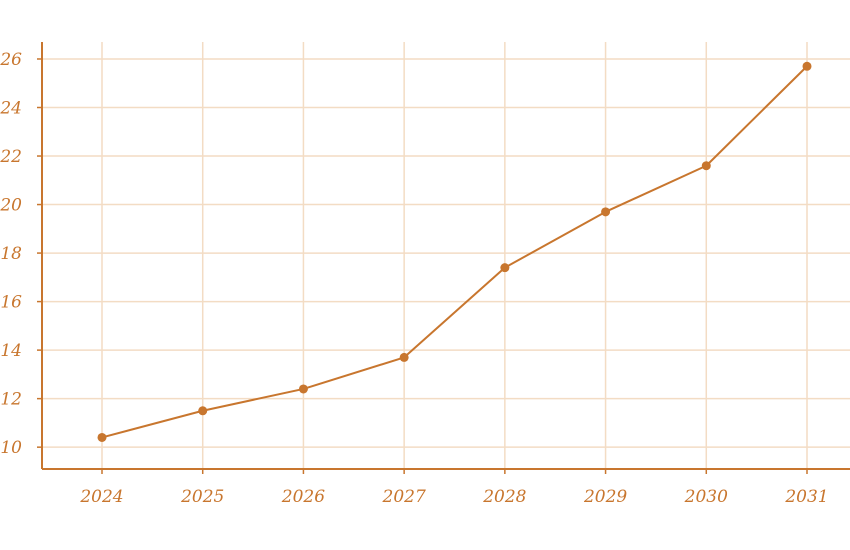 The height and width of the screenshot is (550, 850). Describe the element at coordinates (101, 497) in the screenshot. I see `x-tick-label: 2024` at that location.